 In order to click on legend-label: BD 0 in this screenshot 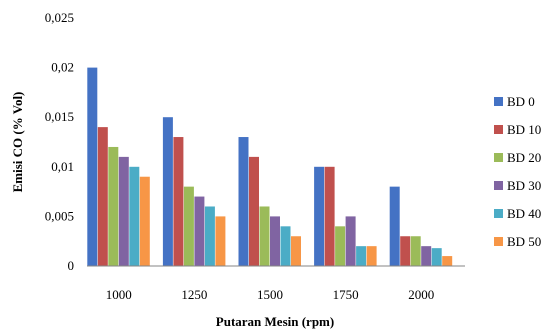, I will do `click(521, 101)`.